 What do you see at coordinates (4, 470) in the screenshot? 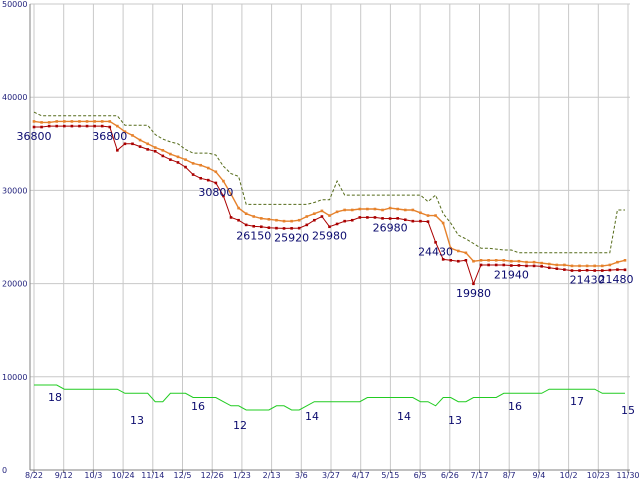
I see `y-tick-label: 0` at bounding box center [4, 470].